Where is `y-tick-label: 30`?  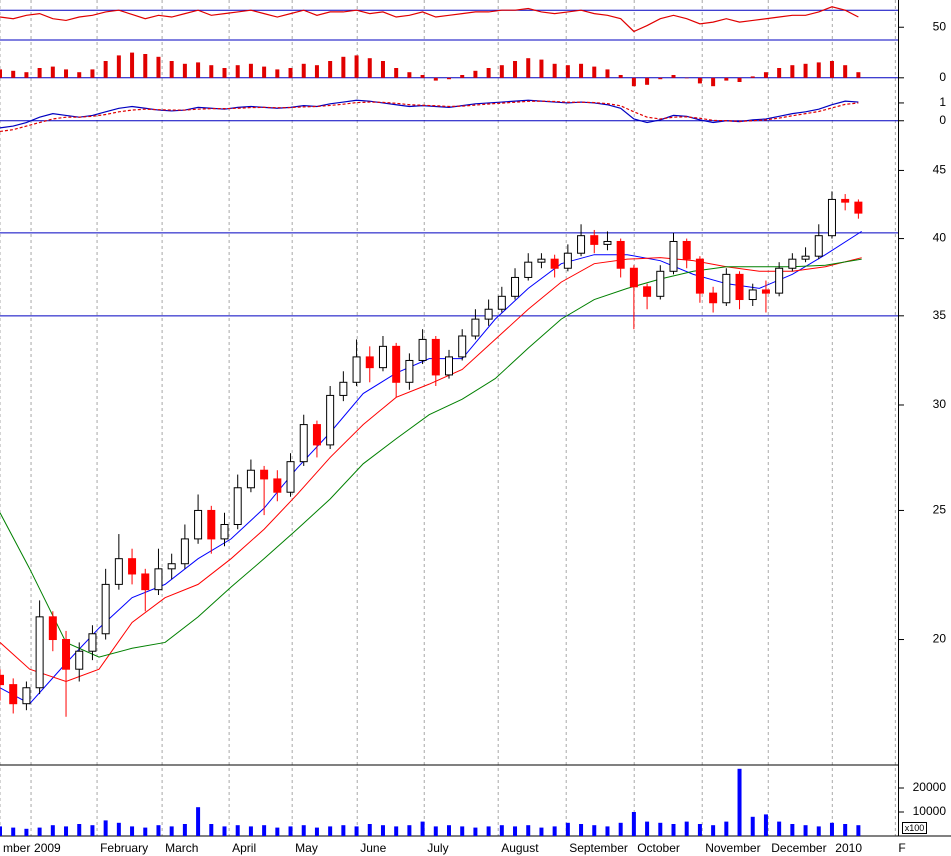
y-tick-label: 30 is located at coordinates (940, 404).